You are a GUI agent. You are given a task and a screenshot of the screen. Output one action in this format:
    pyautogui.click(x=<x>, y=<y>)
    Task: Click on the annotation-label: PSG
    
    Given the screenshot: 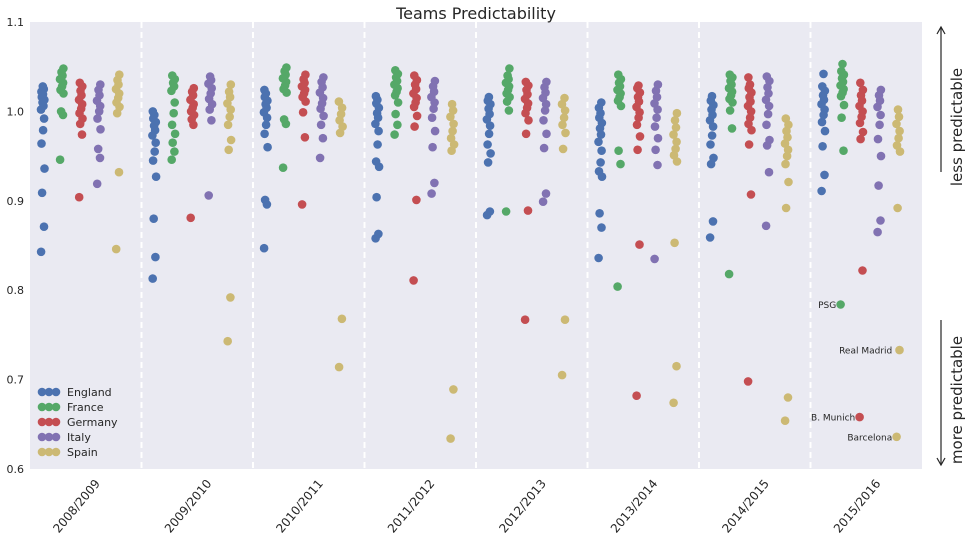 What is the action you would take?
    pyautogui.click(x=827, y=306)
    